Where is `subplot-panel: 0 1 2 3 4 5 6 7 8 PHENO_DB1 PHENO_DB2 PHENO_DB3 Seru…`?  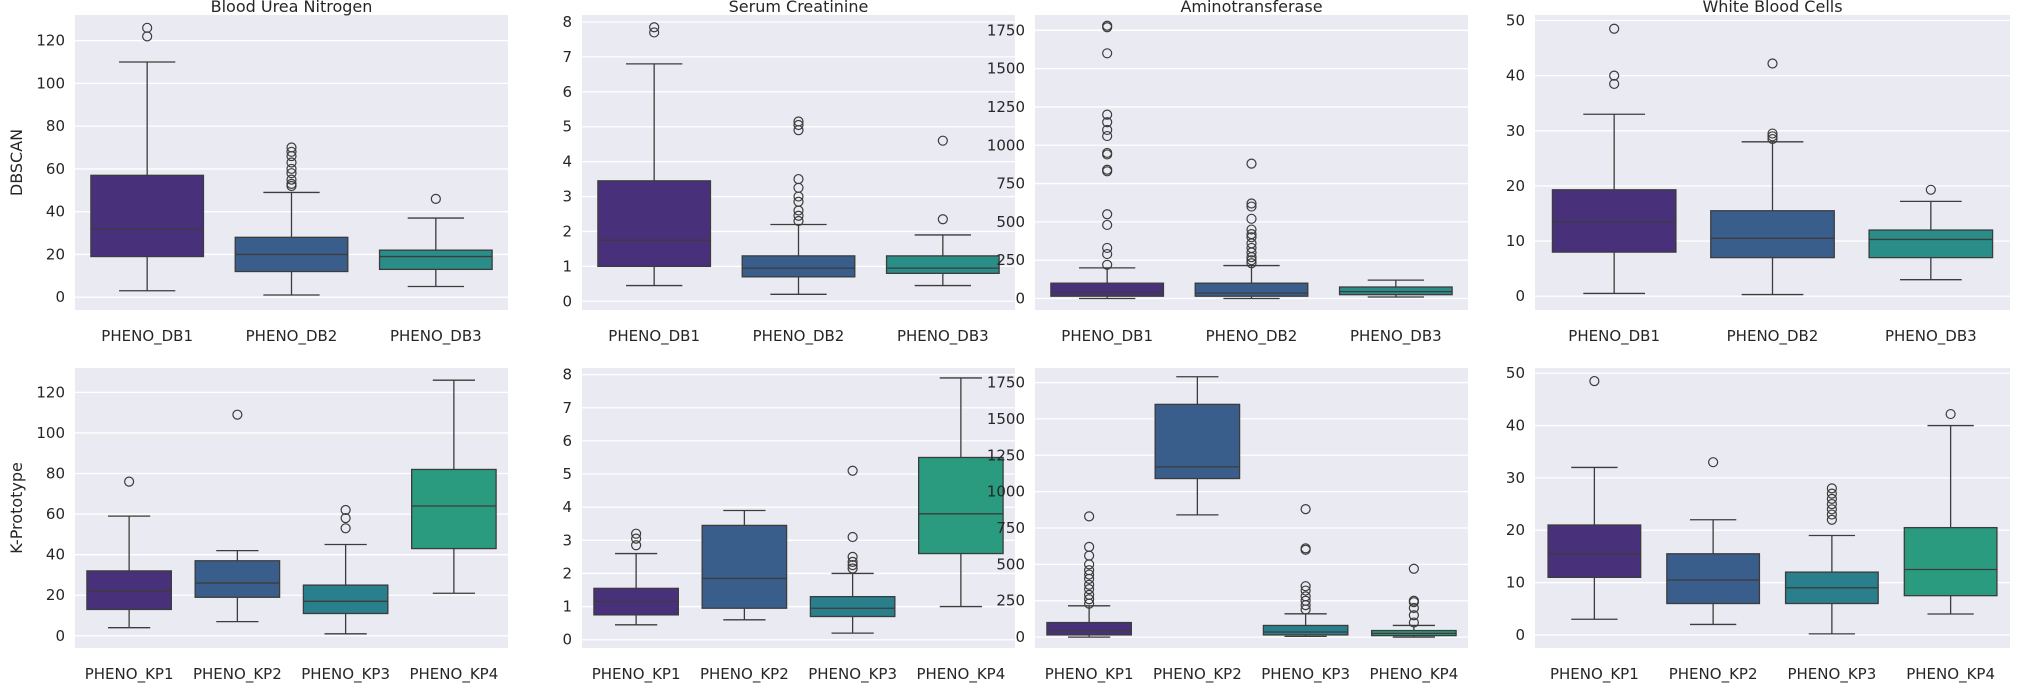
subplot-panel: 0 1 2 3 4 5 6 7 8 PHENO_DB1 PHENO_DB2 PHENO_DB3 Seru… is located at coordinates (788, 173).